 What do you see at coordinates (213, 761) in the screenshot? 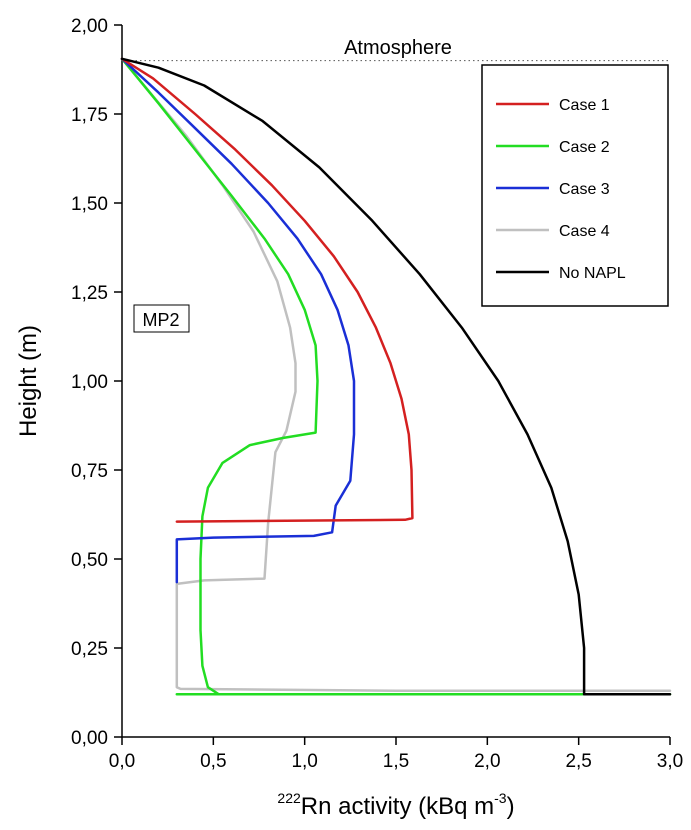
I see `x-tick-label: 0,5` at bounding box center [213, 761].